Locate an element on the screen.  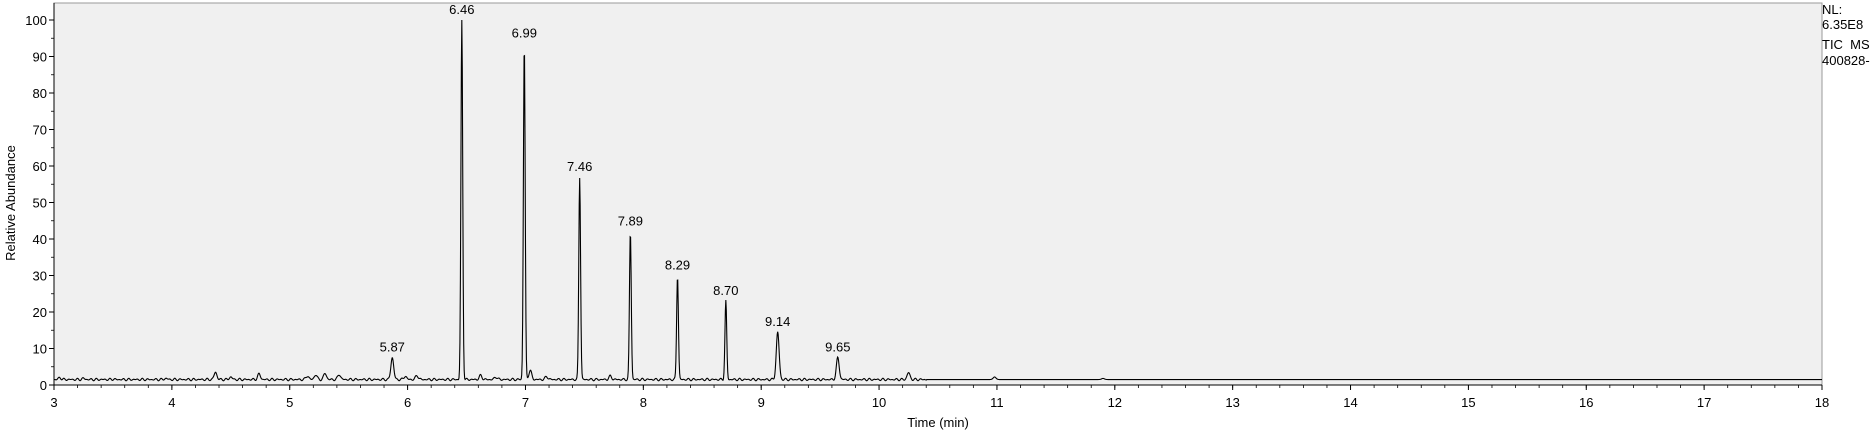
x-axis-title: Time (min) is located at coordinates (938, 422).